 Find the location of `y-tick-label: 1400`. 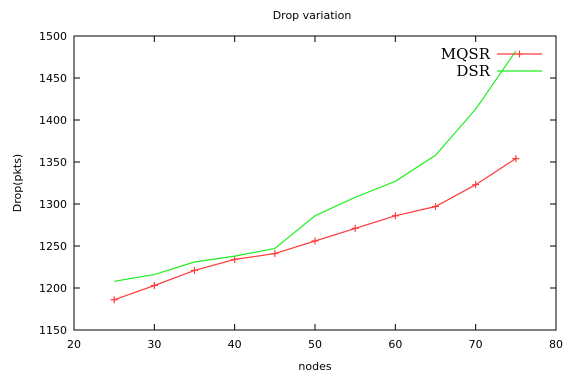

y-tick-label: 1400 is located at coordinates (53, 120).